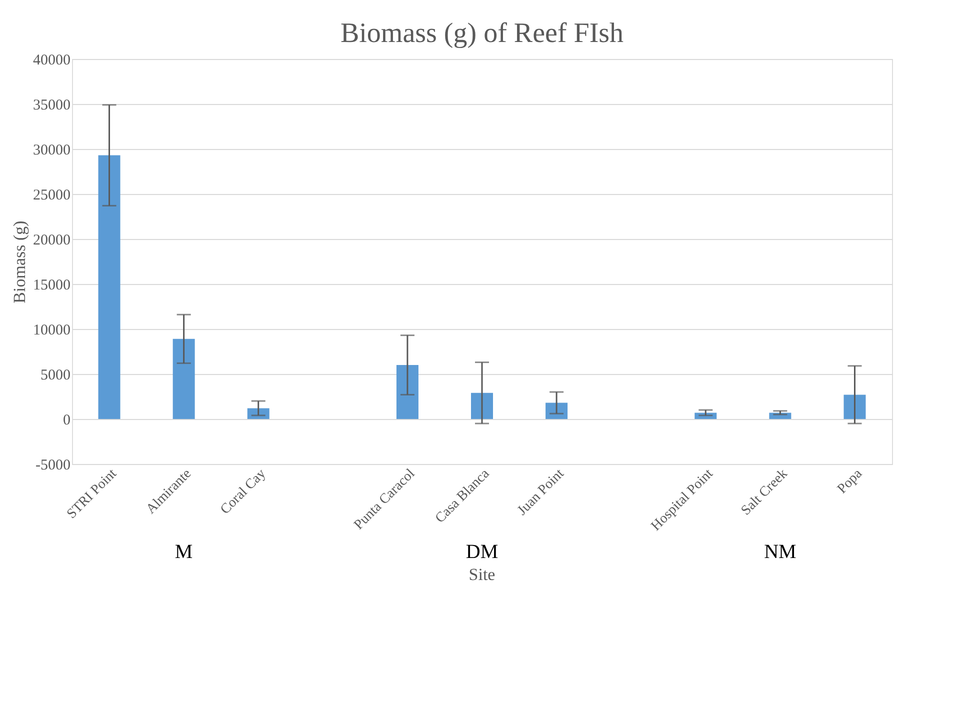  What do you see at coordinates (53, 466) in the screenshot?
I see `y-tick-label: -5000` at bounding box center [53, 466].